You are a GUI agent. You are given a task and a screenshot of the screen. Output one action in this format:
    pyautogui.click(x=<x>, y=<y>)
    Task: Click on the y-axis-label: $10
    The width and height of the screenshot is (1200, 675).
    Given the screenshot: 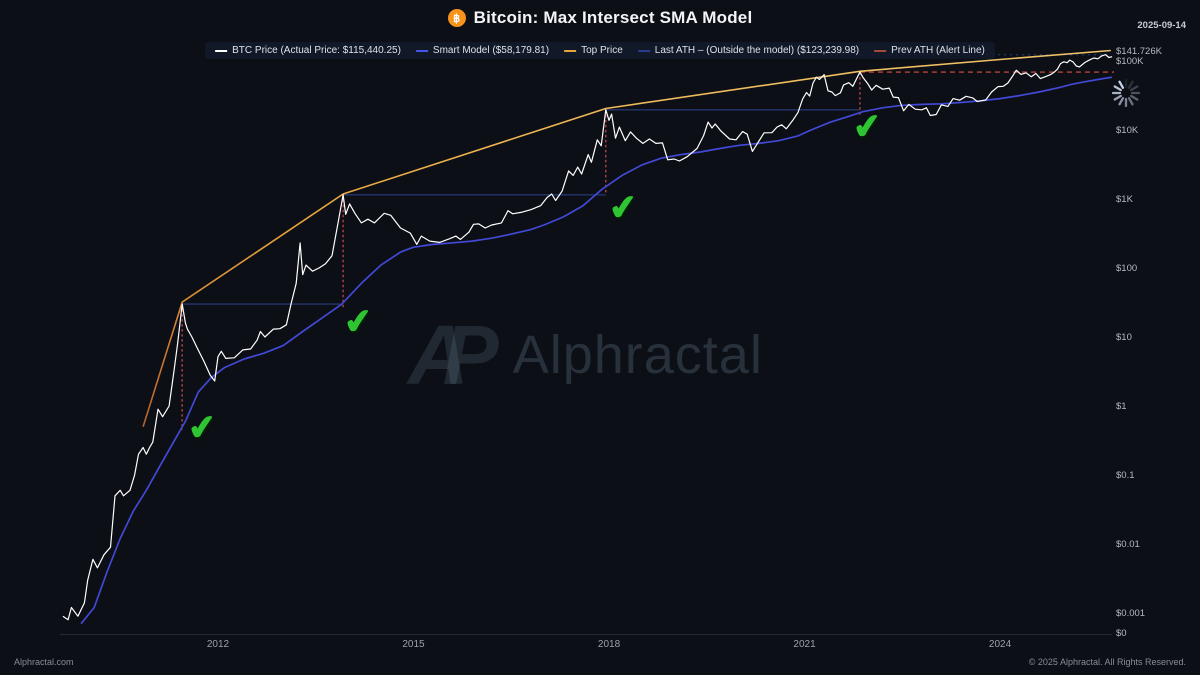 What is the action you would take?
    pyautogui.click(x=1124, y=337)
    